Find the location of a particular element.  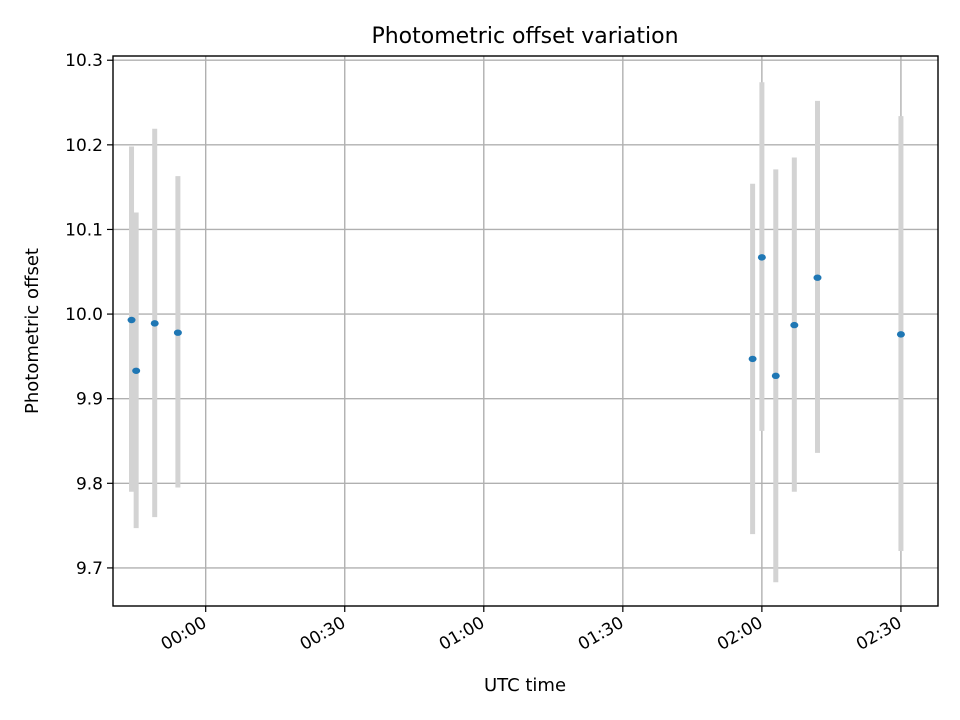

y-tick-label: 10.2 is located at coordinates (84, 146).